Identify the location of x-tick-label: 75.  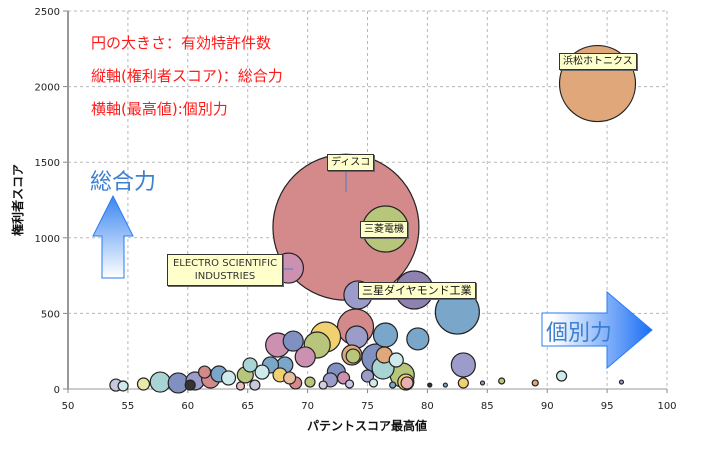
(367, 406).